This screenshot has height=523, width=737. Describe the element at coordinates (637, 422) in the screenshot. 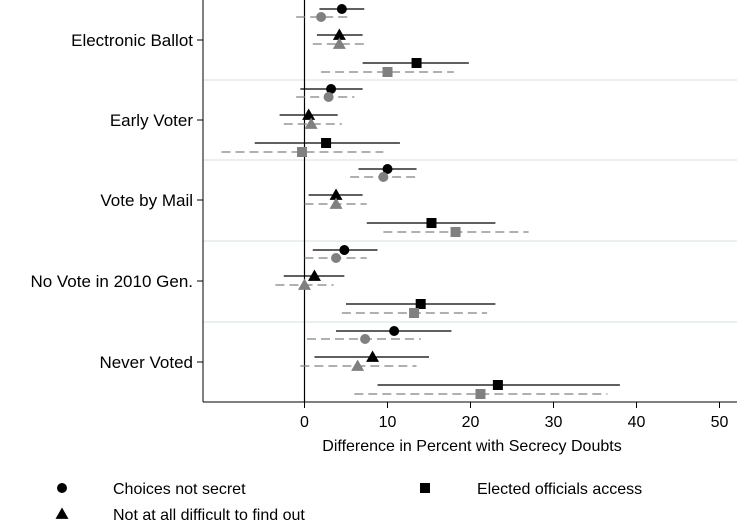

I see `x-tick-label: 40` at that location.